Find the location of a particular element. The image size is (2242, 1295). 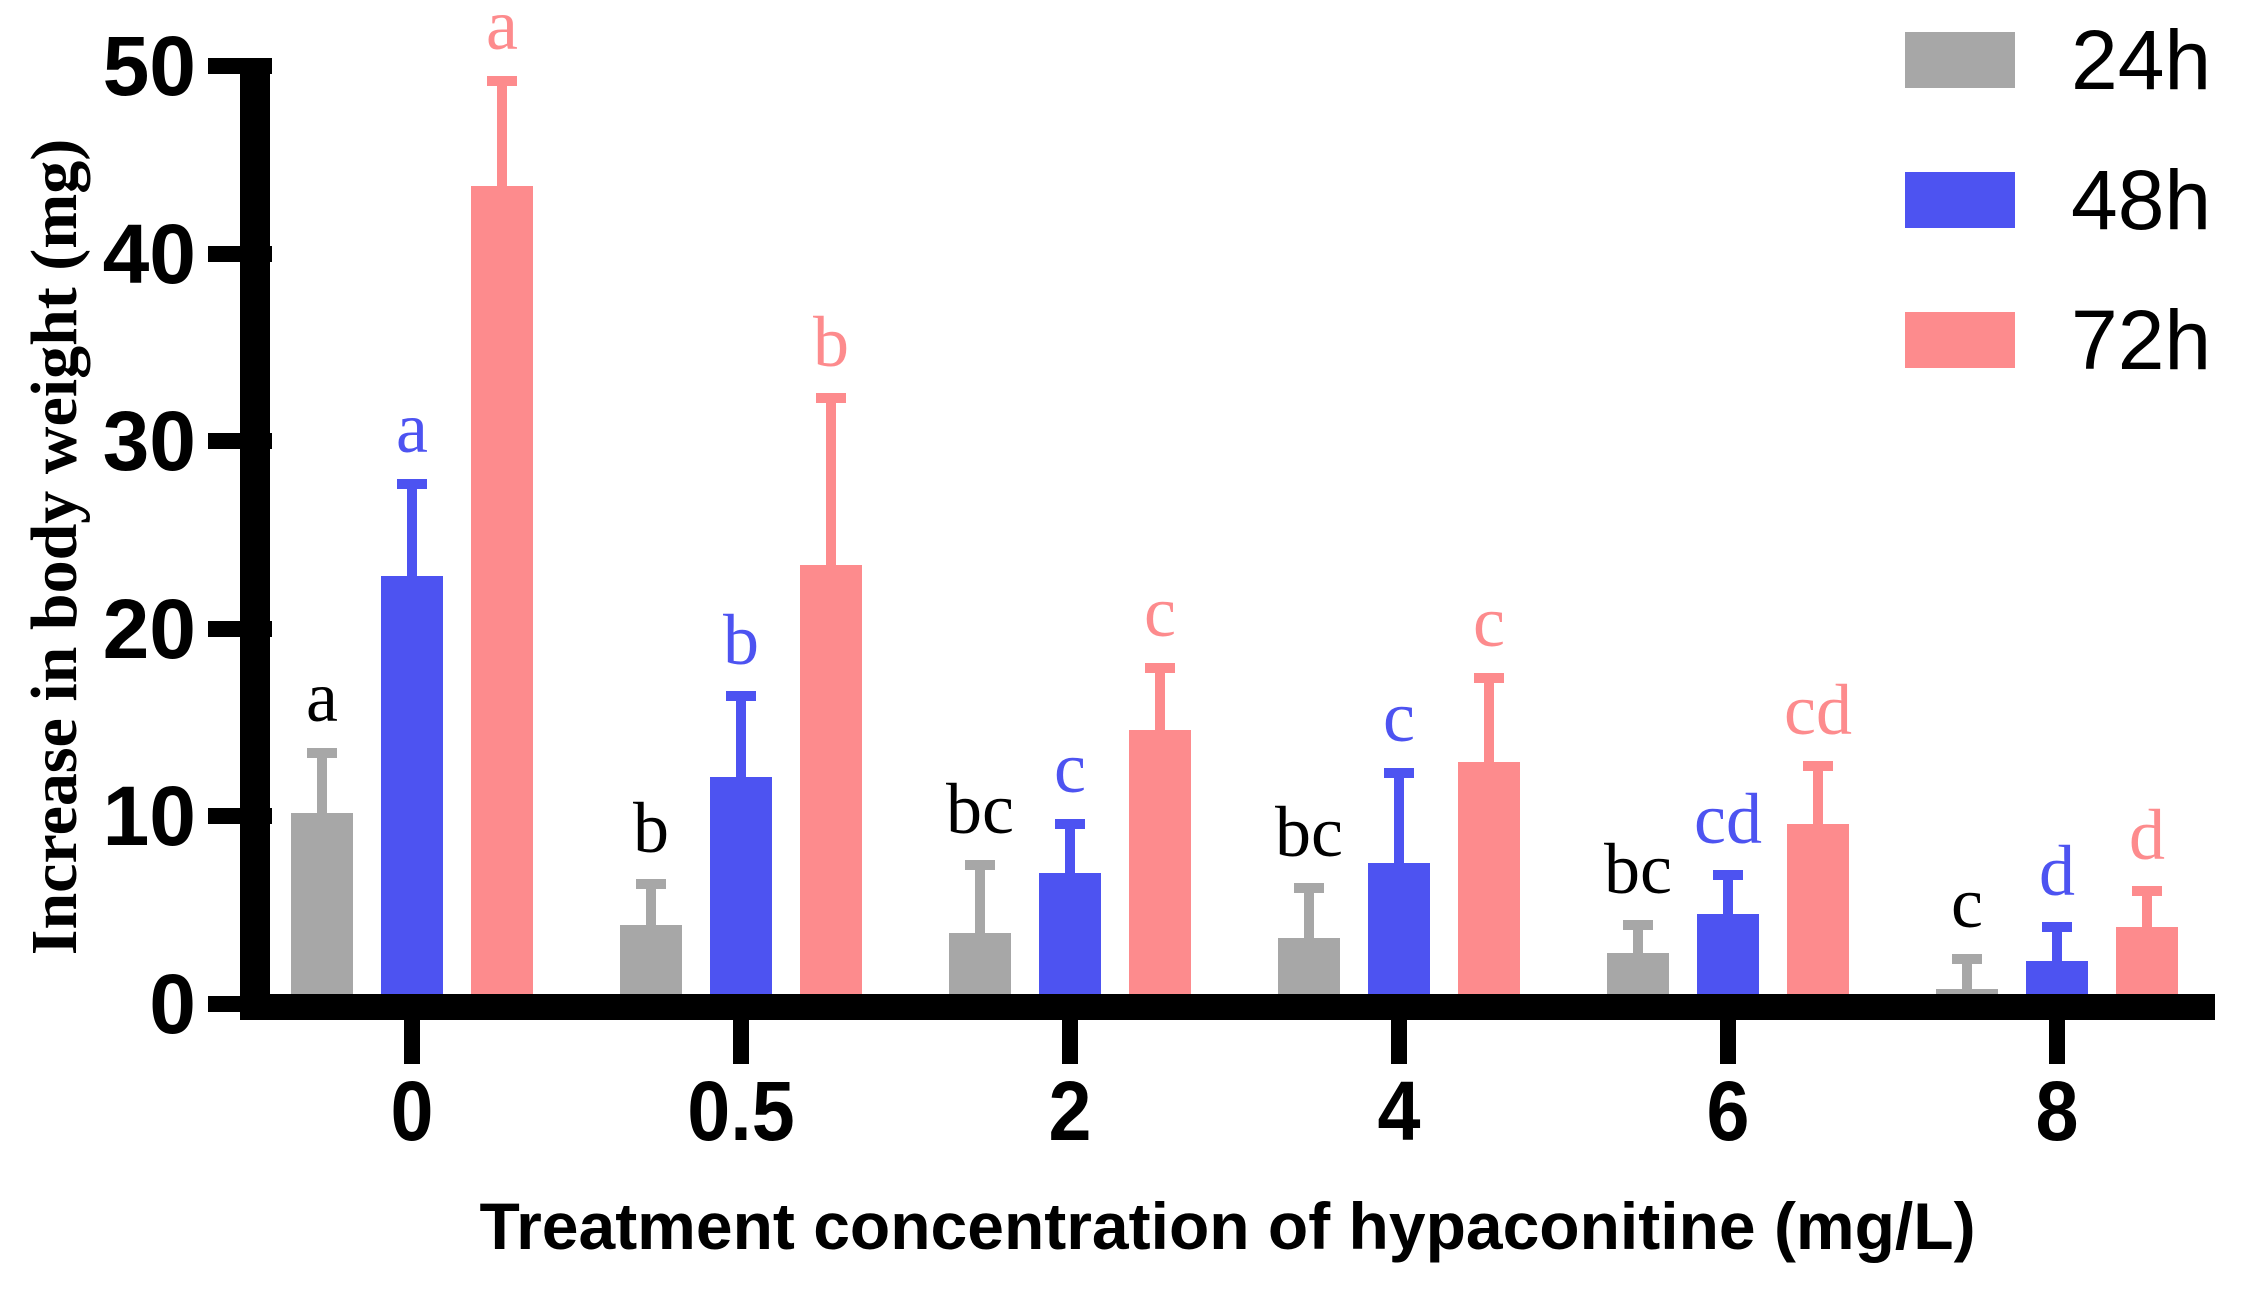

errorbar-cap-48h-g5 is located at coordinates (2057, 927).